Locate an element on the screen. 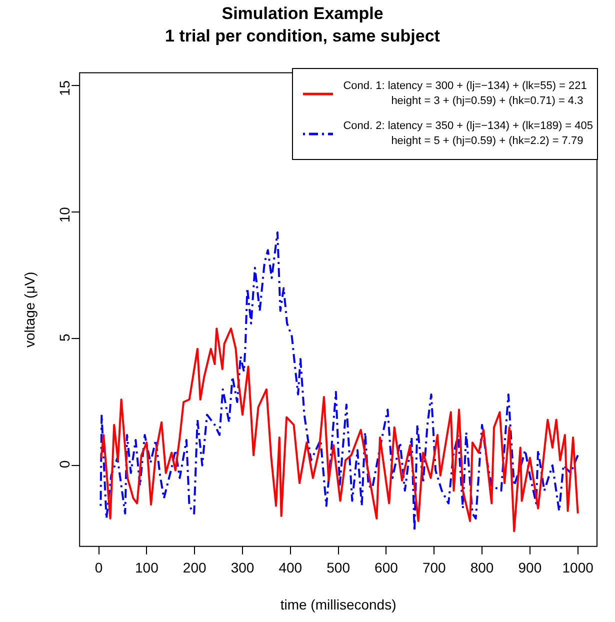 Image resolution: width=615 pixels, height=622 pixels. y-axis-title: voltage (μV) is located at coordinates (29, 310).